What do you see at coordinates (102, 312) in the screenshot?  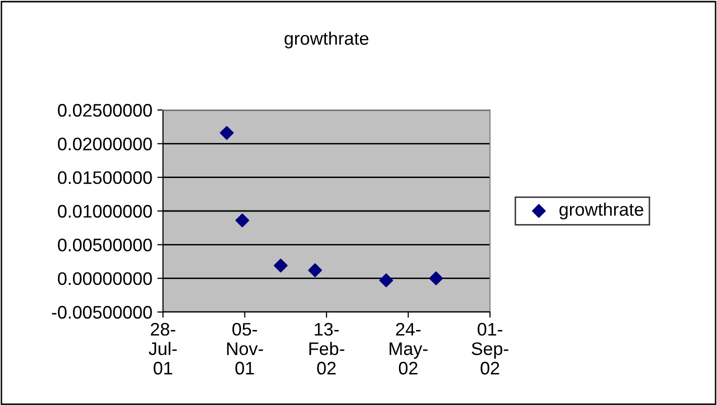 I see `y-tick-label: -0.00500000` at bounding box center [102, 312].